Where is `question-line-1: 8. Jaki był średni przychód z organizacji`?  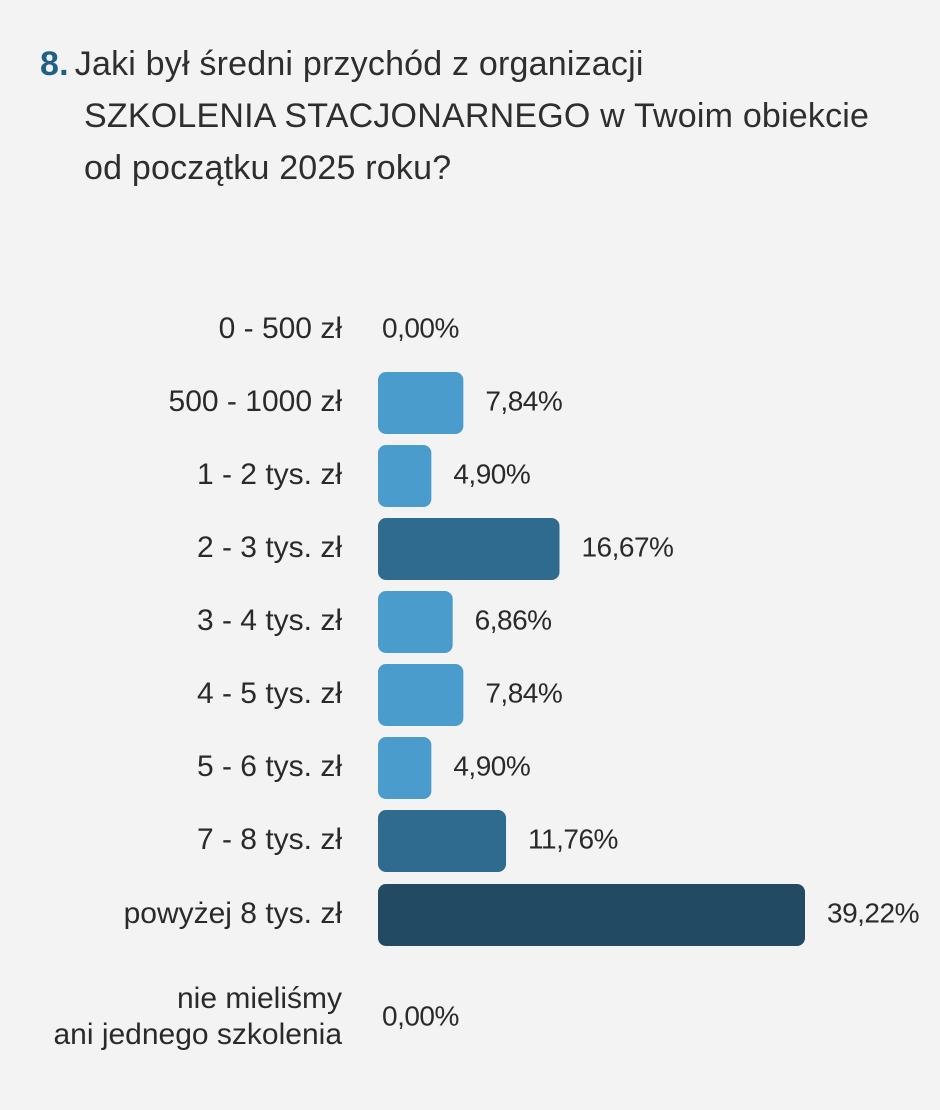
question-line-1: 8. Jaki był średni przychód z organizacji is located at coordinates (470, 64).